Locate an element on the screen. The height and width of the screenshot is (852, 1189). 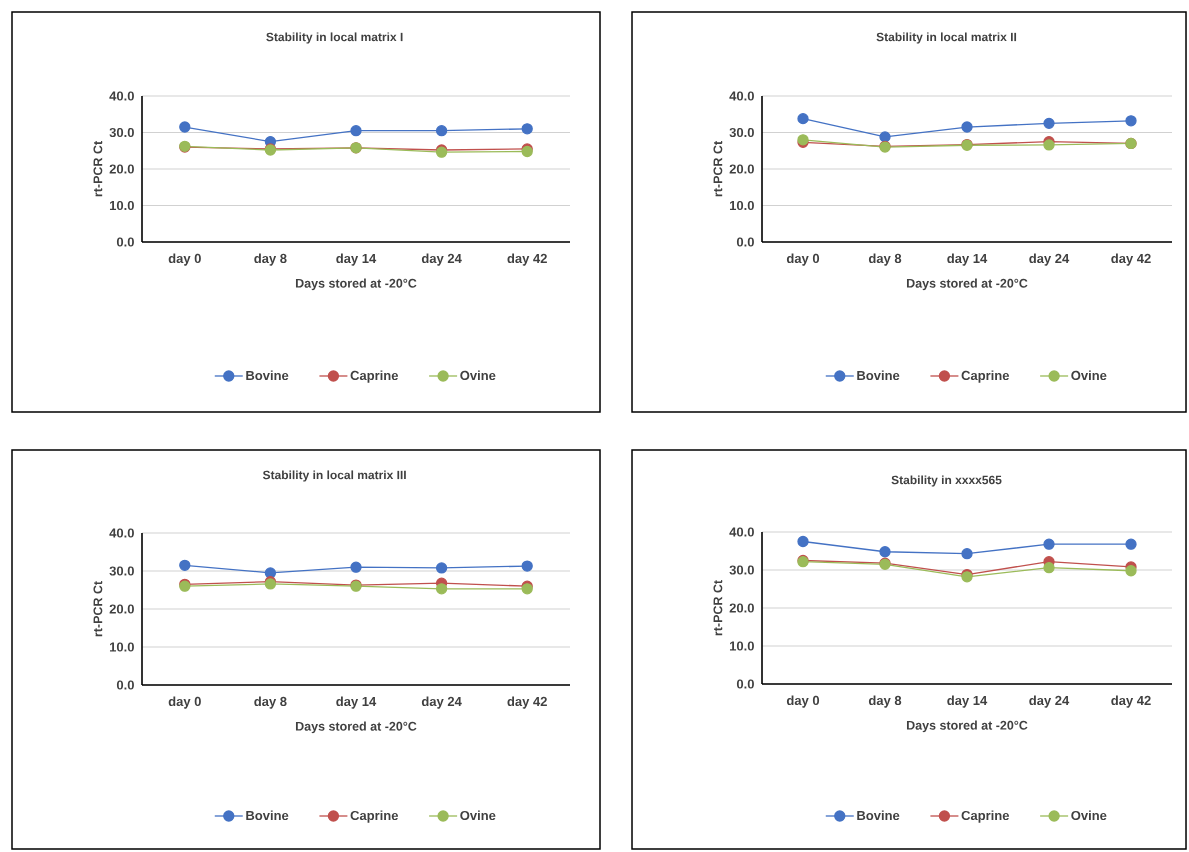
chart-title: Stability in local matrix II is located at coordinates (946, 38).